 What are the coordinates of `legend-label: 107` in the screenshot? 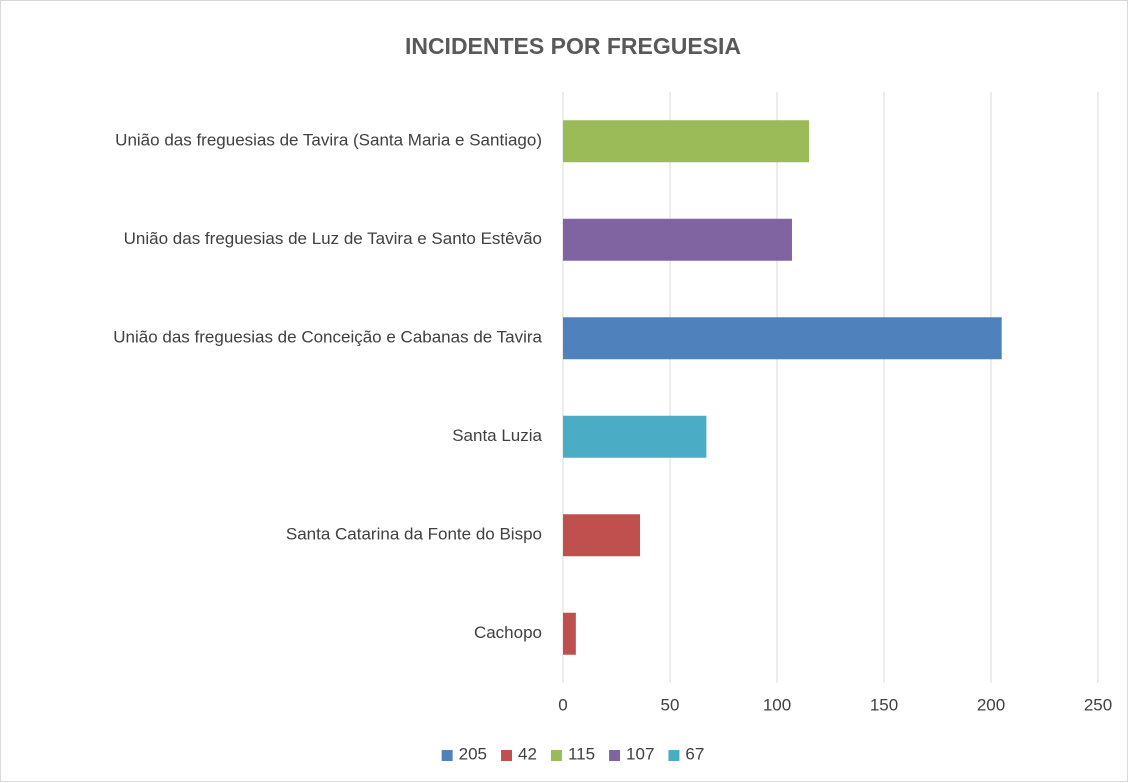 It's located at (640, 753).